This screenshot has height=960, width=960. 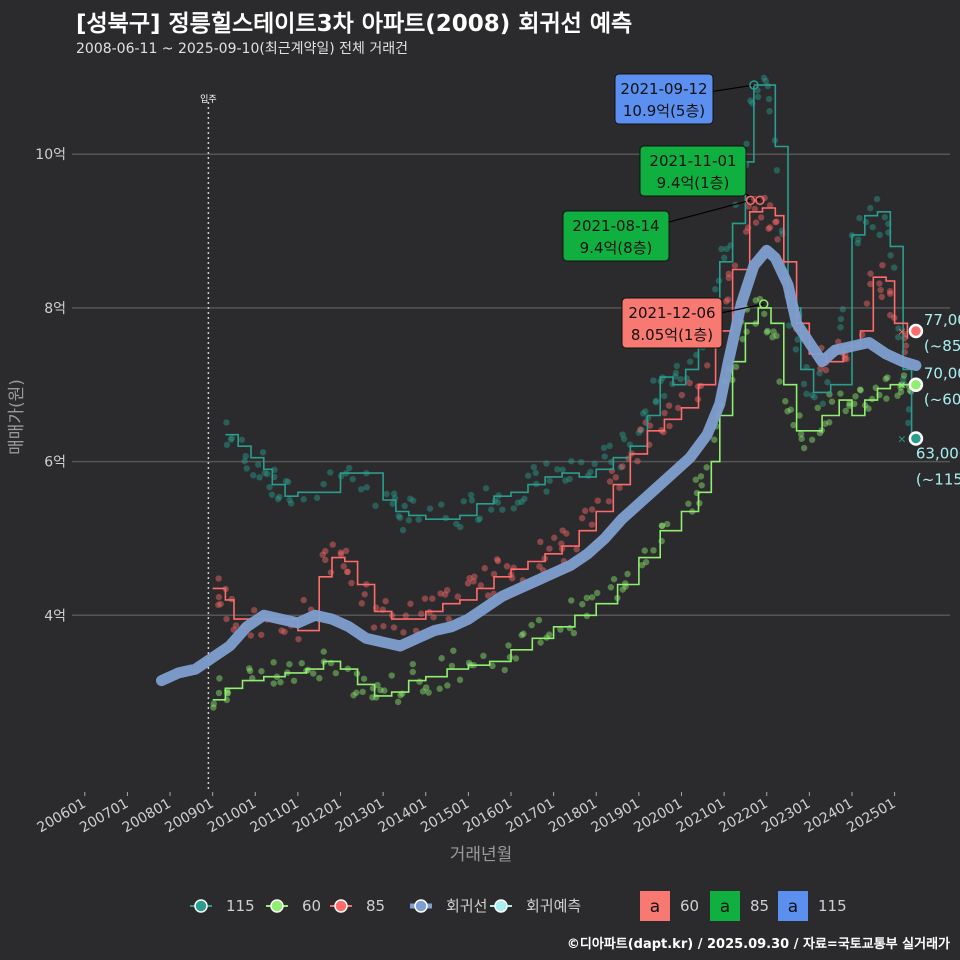 What do you see at coordinates (759, 906) in the screenshot?
I see `legend-box-label: 85` at bounding box center [759, 906].